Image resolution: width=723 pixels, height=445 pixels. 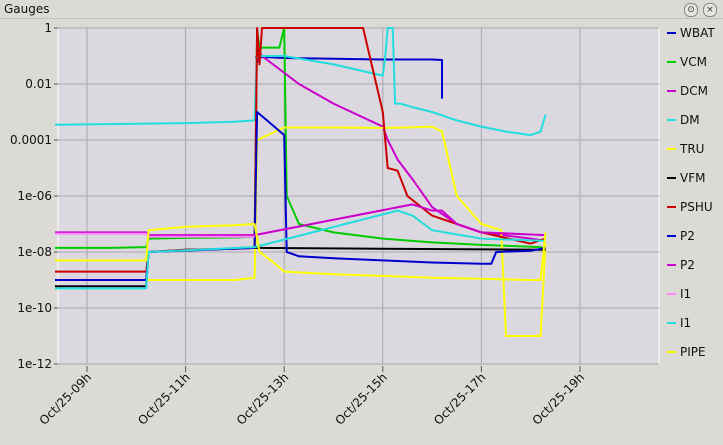 I want to click on legend-label: WBAT, so click(x=697, y=33).